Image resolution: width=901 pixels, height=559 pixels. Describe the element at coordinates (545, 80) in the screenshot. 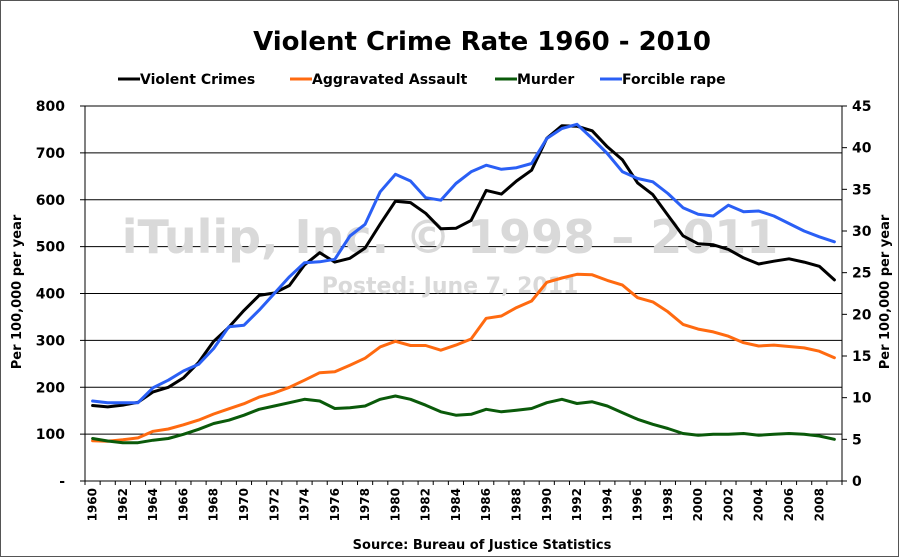

I see `legend-label: Murder` at that location.